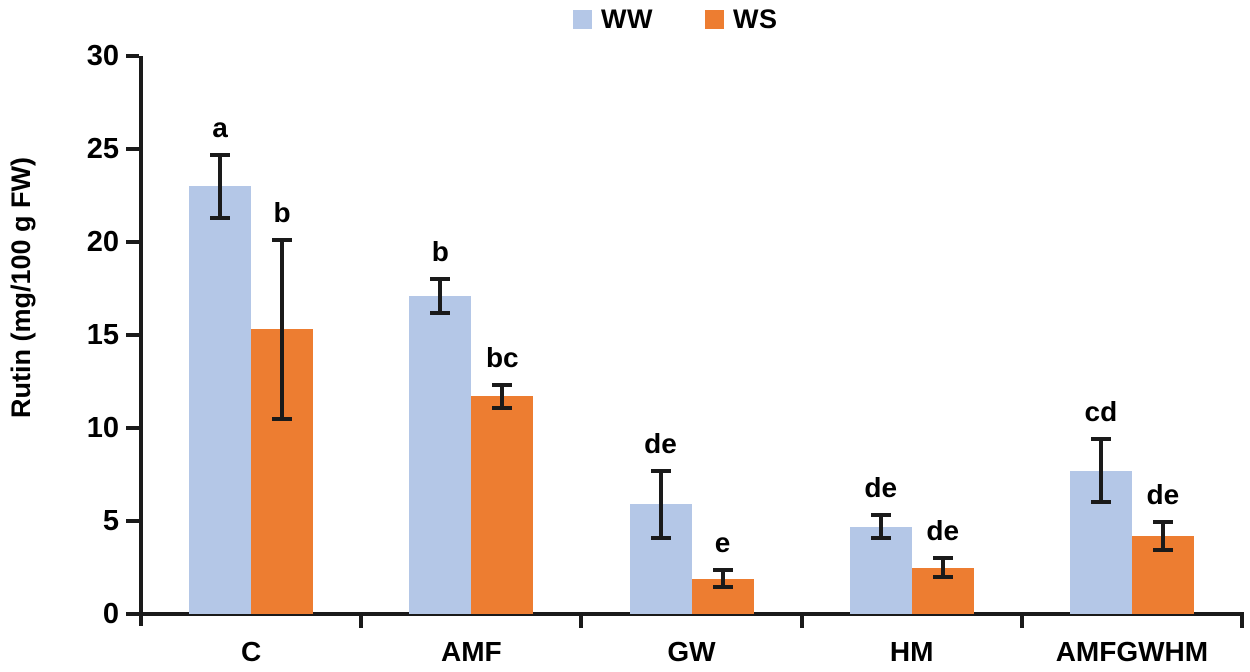  Describe the element at coordinates (675, 19) in the screenshot. I see `chart-legend: WW WS` at that location.